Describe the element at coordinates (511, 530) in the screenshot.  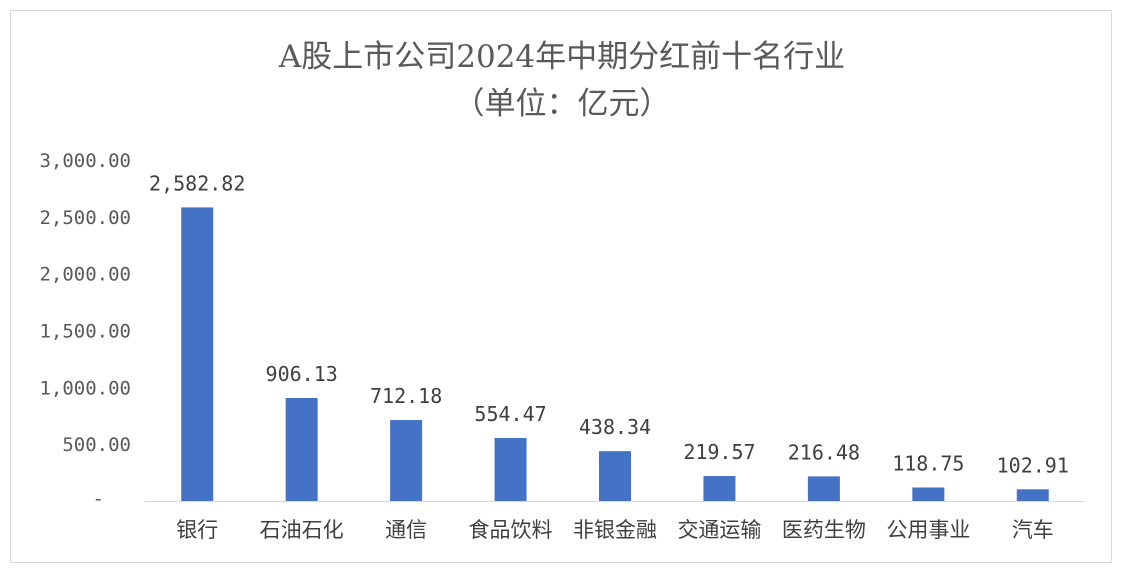
I see `category-label: 食品饮料` at that location.